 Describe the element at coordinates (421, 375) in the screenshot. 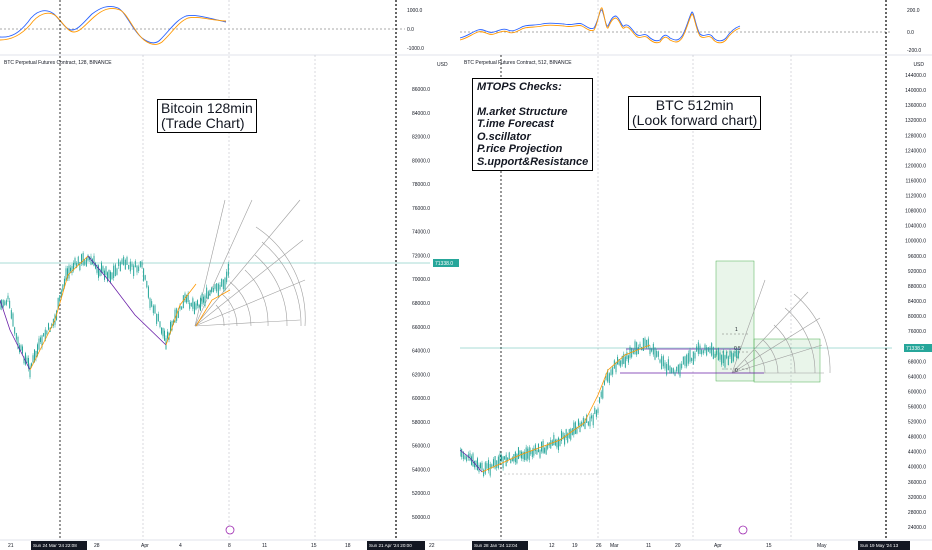

I see `price-axis-label: 62000.0` at that location.